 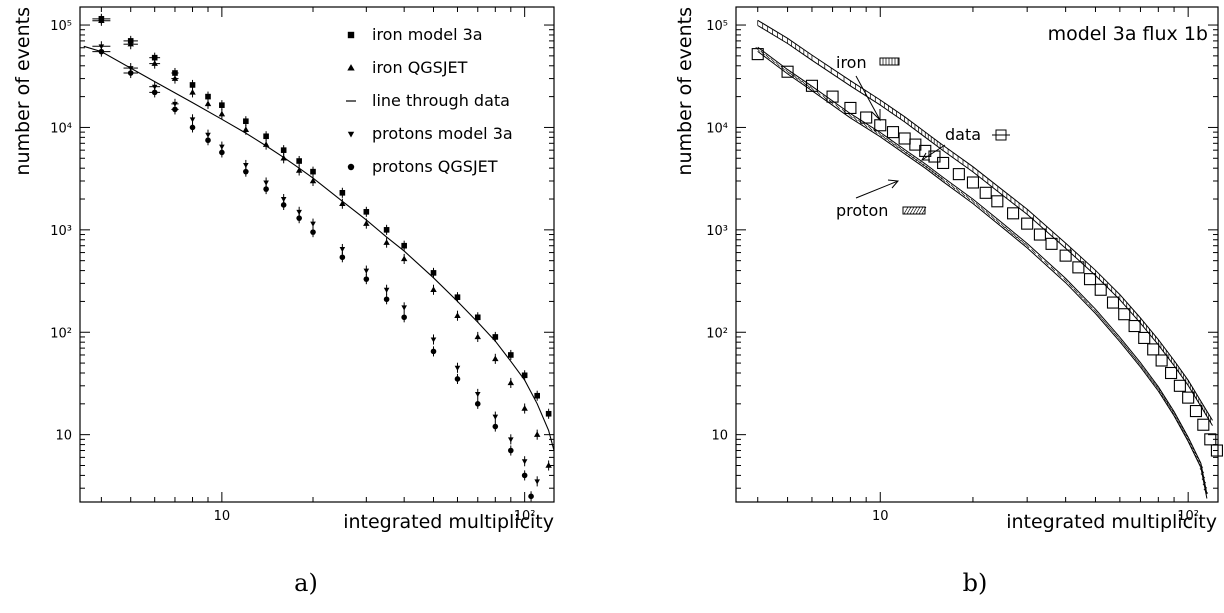 I want to click on panel-a-ylabel: number of events, so click(x=23, y=91).